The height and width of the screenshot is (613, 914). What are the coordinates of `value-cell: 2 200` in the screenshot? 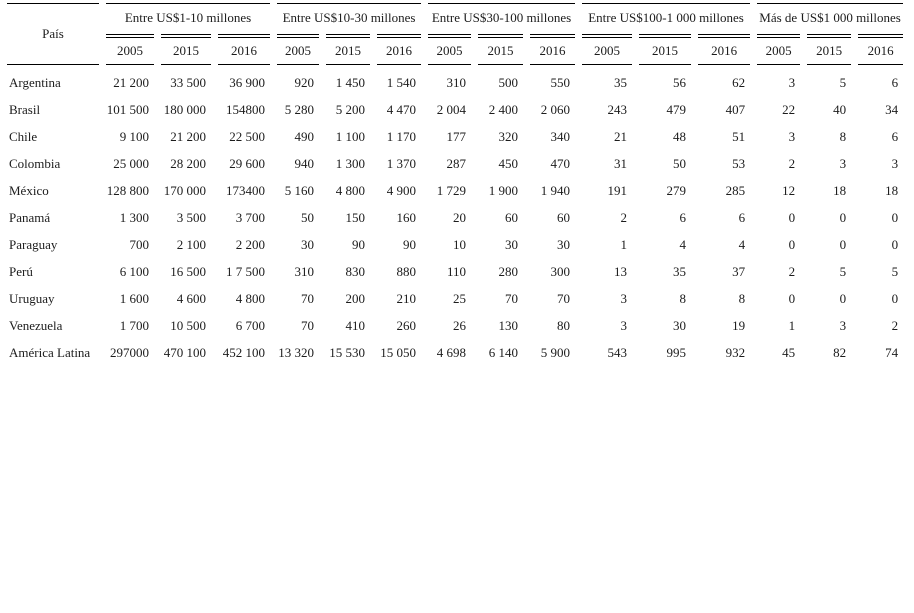 It's located at (250, 244).